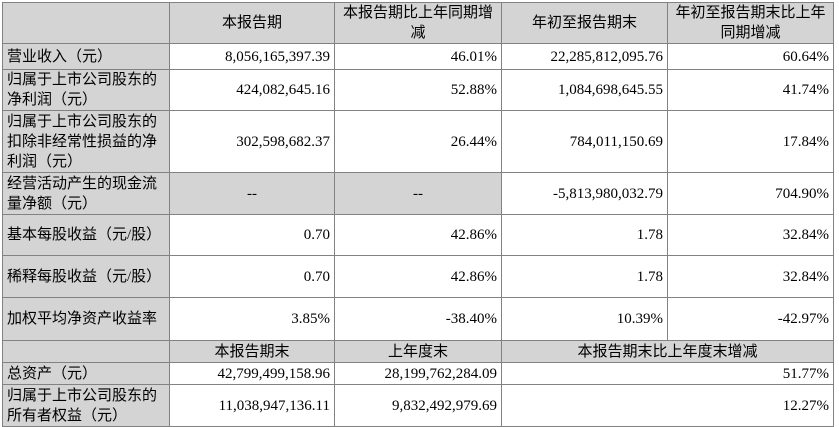 The height and width of the screenshot is (427, 839). I want to click on cell-value: 1,084,698,645.55, so click(584, 90).